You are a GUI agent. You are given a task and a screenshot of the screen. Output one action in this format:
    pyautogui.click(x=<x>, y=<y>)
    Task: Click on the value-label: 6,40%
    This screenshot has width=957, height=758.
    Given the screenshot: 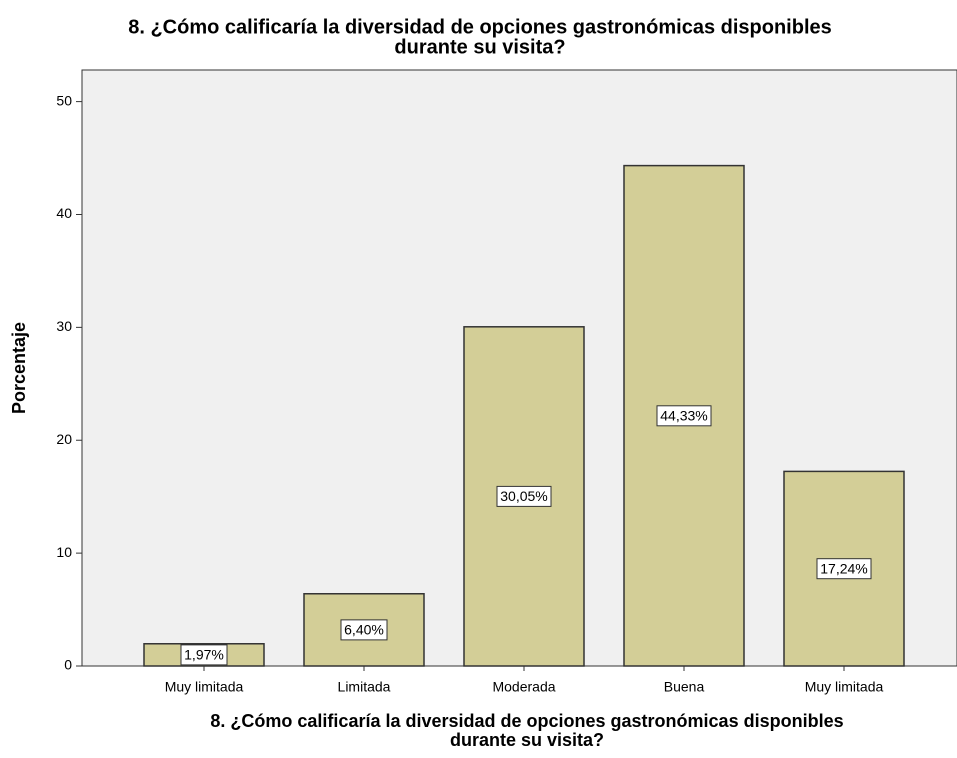 What is the action you would take?
    pyautogui.click(x=364, y=630)
    